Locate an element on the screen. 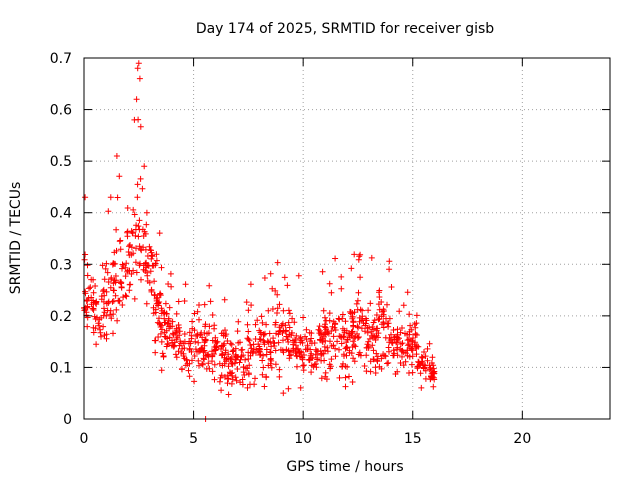 The image size is (640, 480). y-tick-label: 0 is located at coordinates (67, 420).